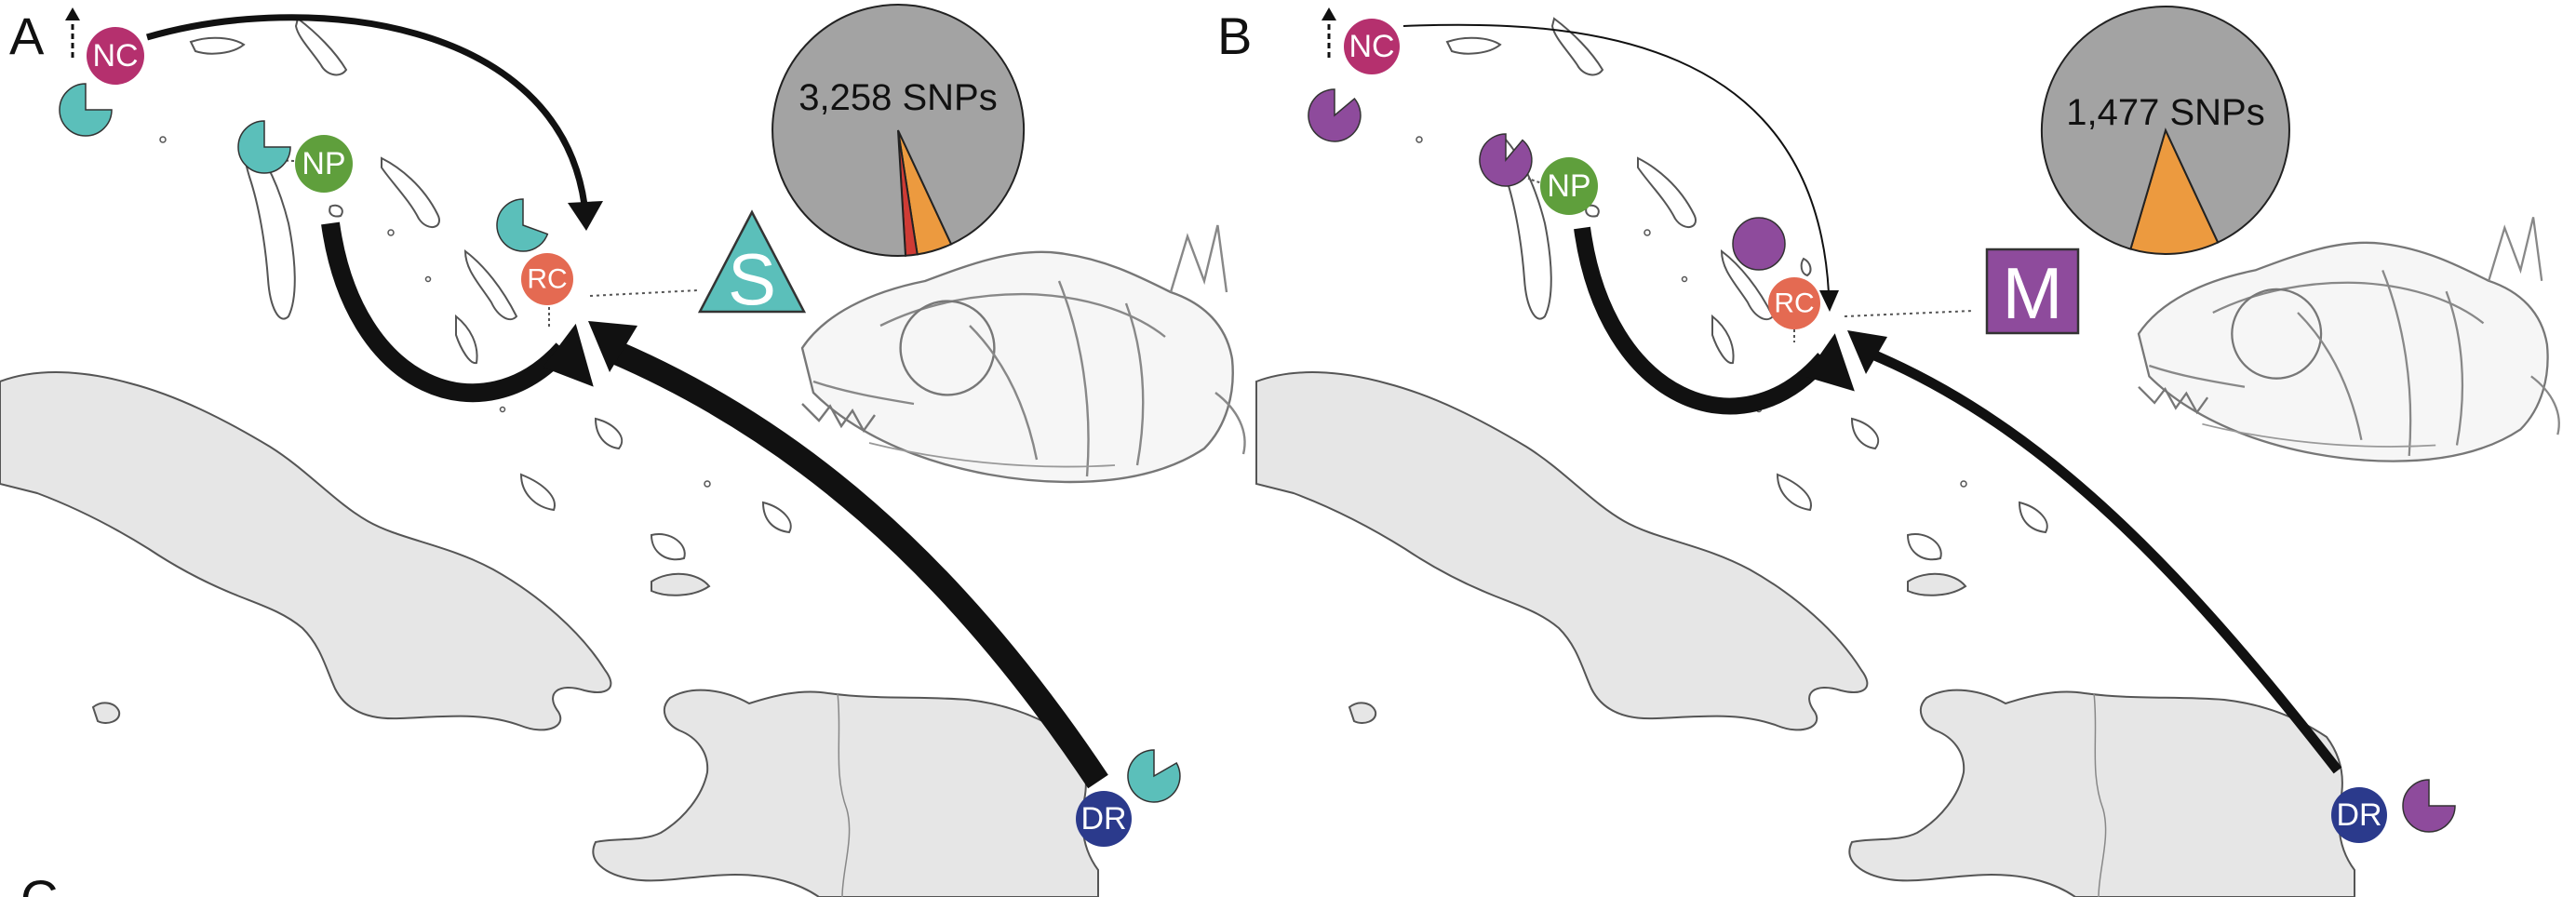 The width and height of the screenshot is (2576, 897). I want to click on site-rc-a: RC, so click(547, 279).